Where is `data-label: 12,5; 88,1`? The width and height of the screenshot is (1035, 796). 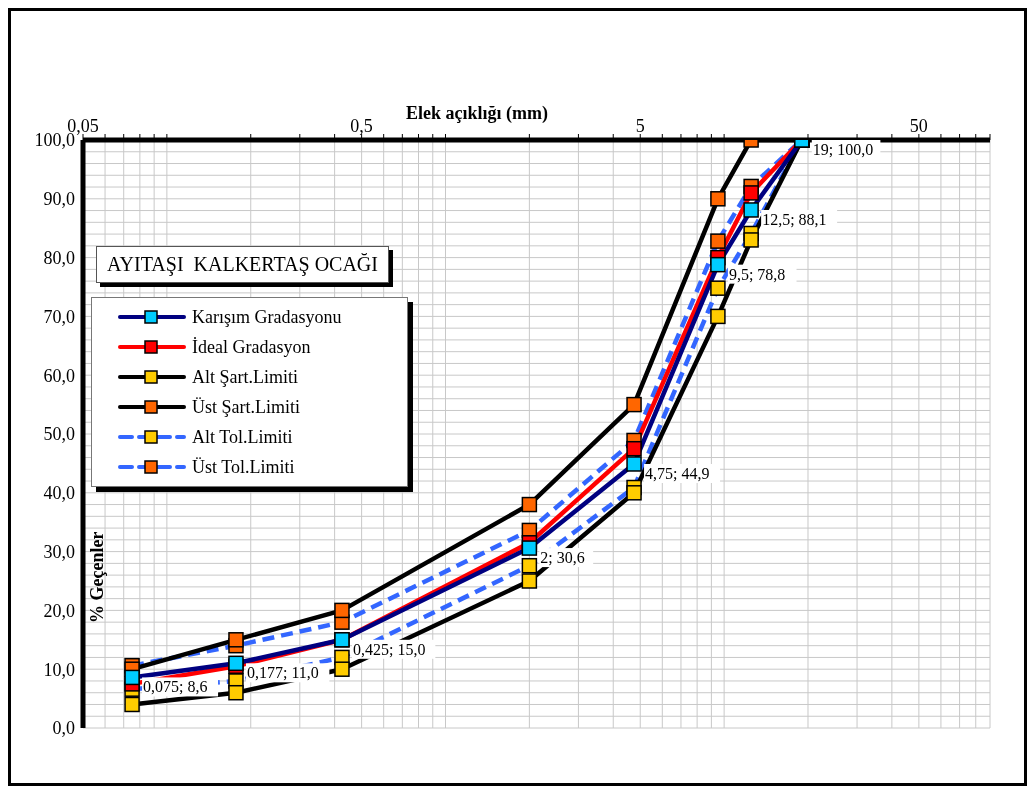 data-label: 12,5; 88,1 is located at coordinates (794, 219).